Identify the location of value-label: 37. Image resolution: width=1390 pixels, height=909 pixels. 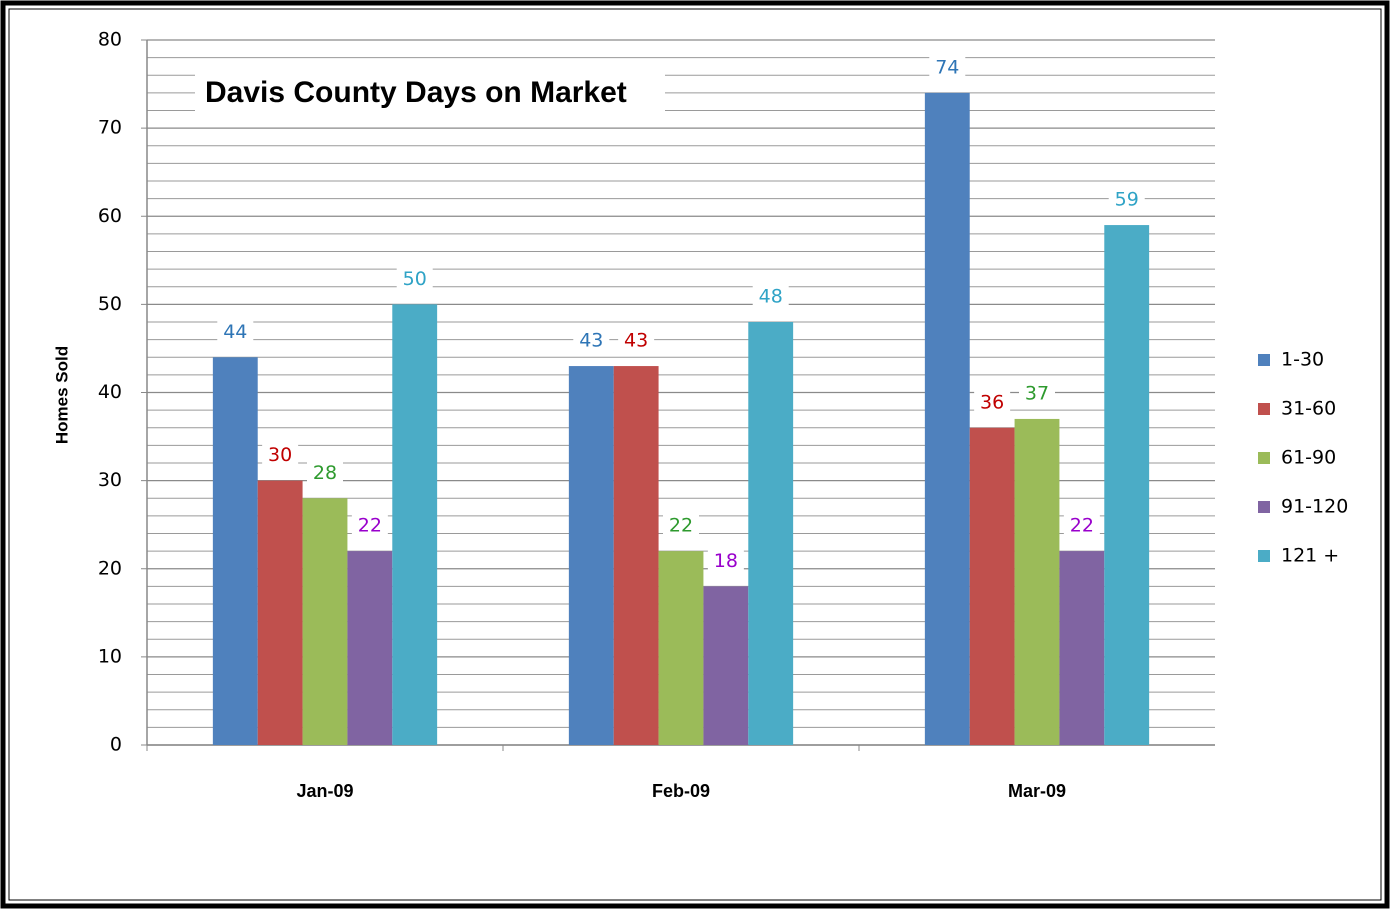
(1037, 393).